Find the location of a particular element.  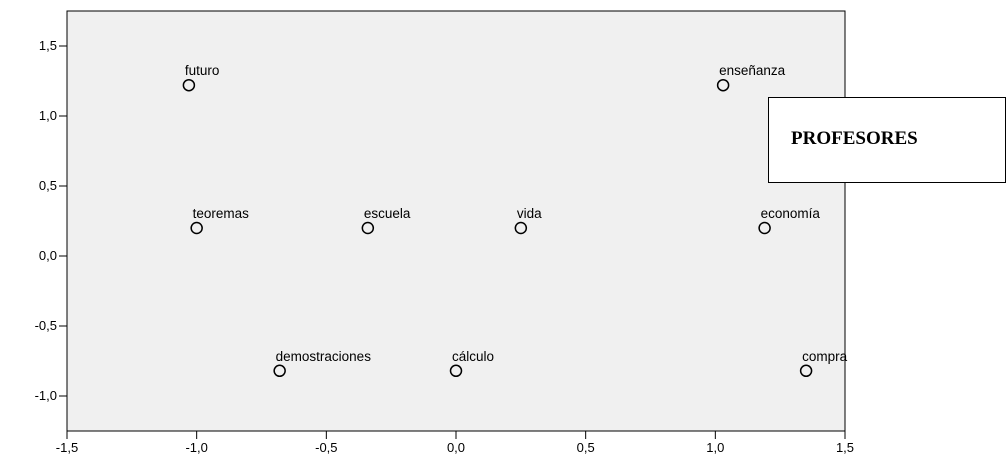

x-tick-label: -0,5 is located at coordinates (326, 447).